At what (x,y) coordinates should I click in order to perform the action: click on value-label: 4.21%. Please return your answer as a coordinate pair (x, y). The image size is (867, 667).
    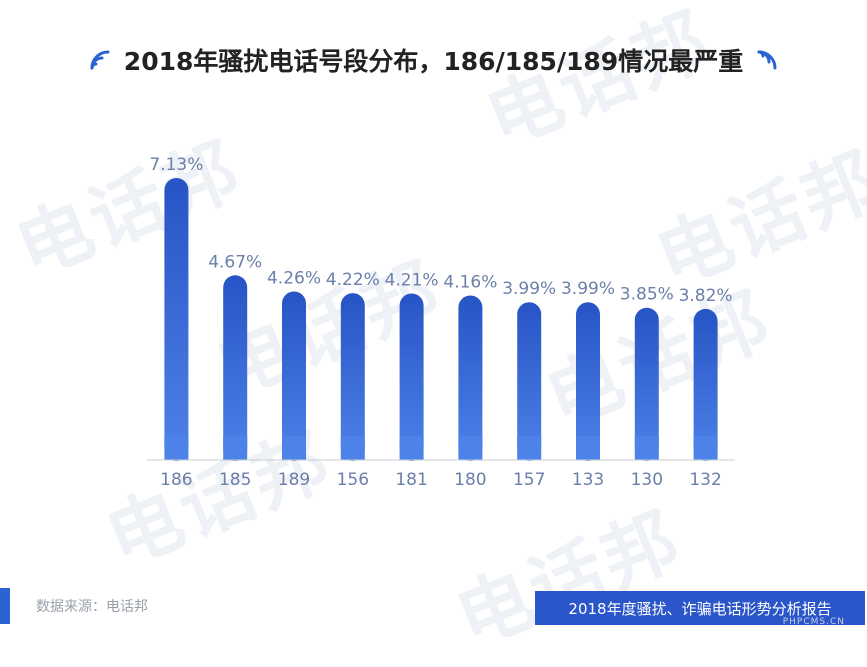
    Looking at the image, I should click on (412, 280).